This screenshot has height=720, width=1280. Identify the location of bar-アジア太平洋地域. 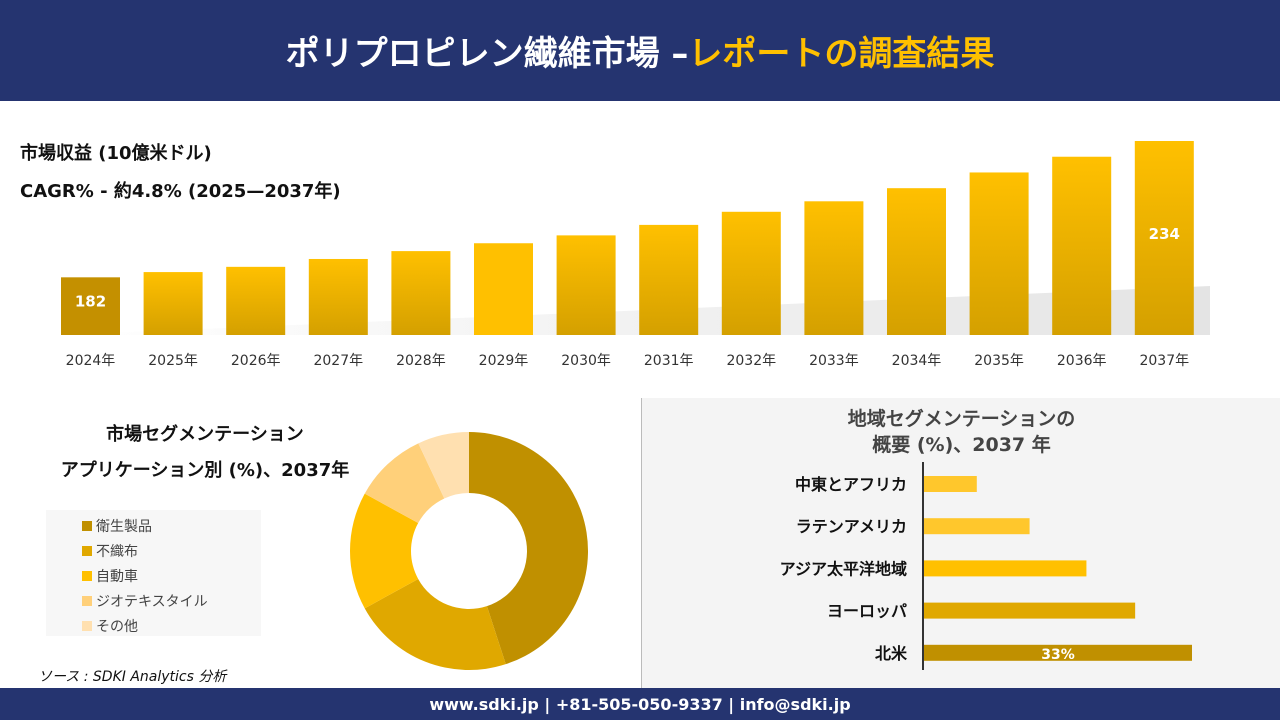
(1005, 568).